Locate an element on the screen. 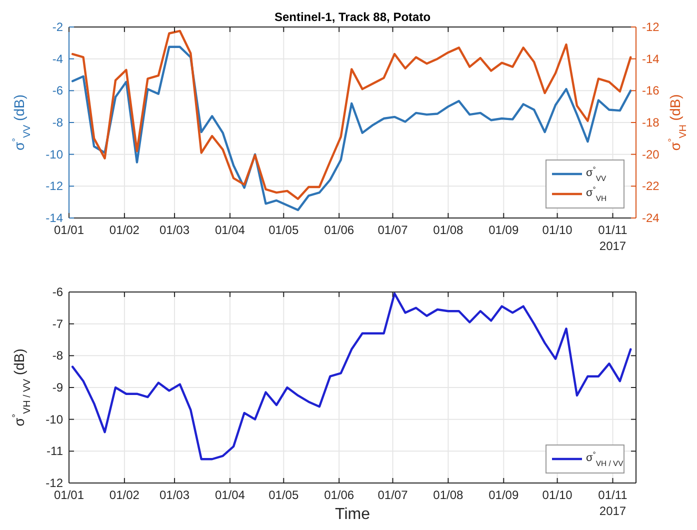  y-tick-label: -2 is located at coordinates (58, 27).